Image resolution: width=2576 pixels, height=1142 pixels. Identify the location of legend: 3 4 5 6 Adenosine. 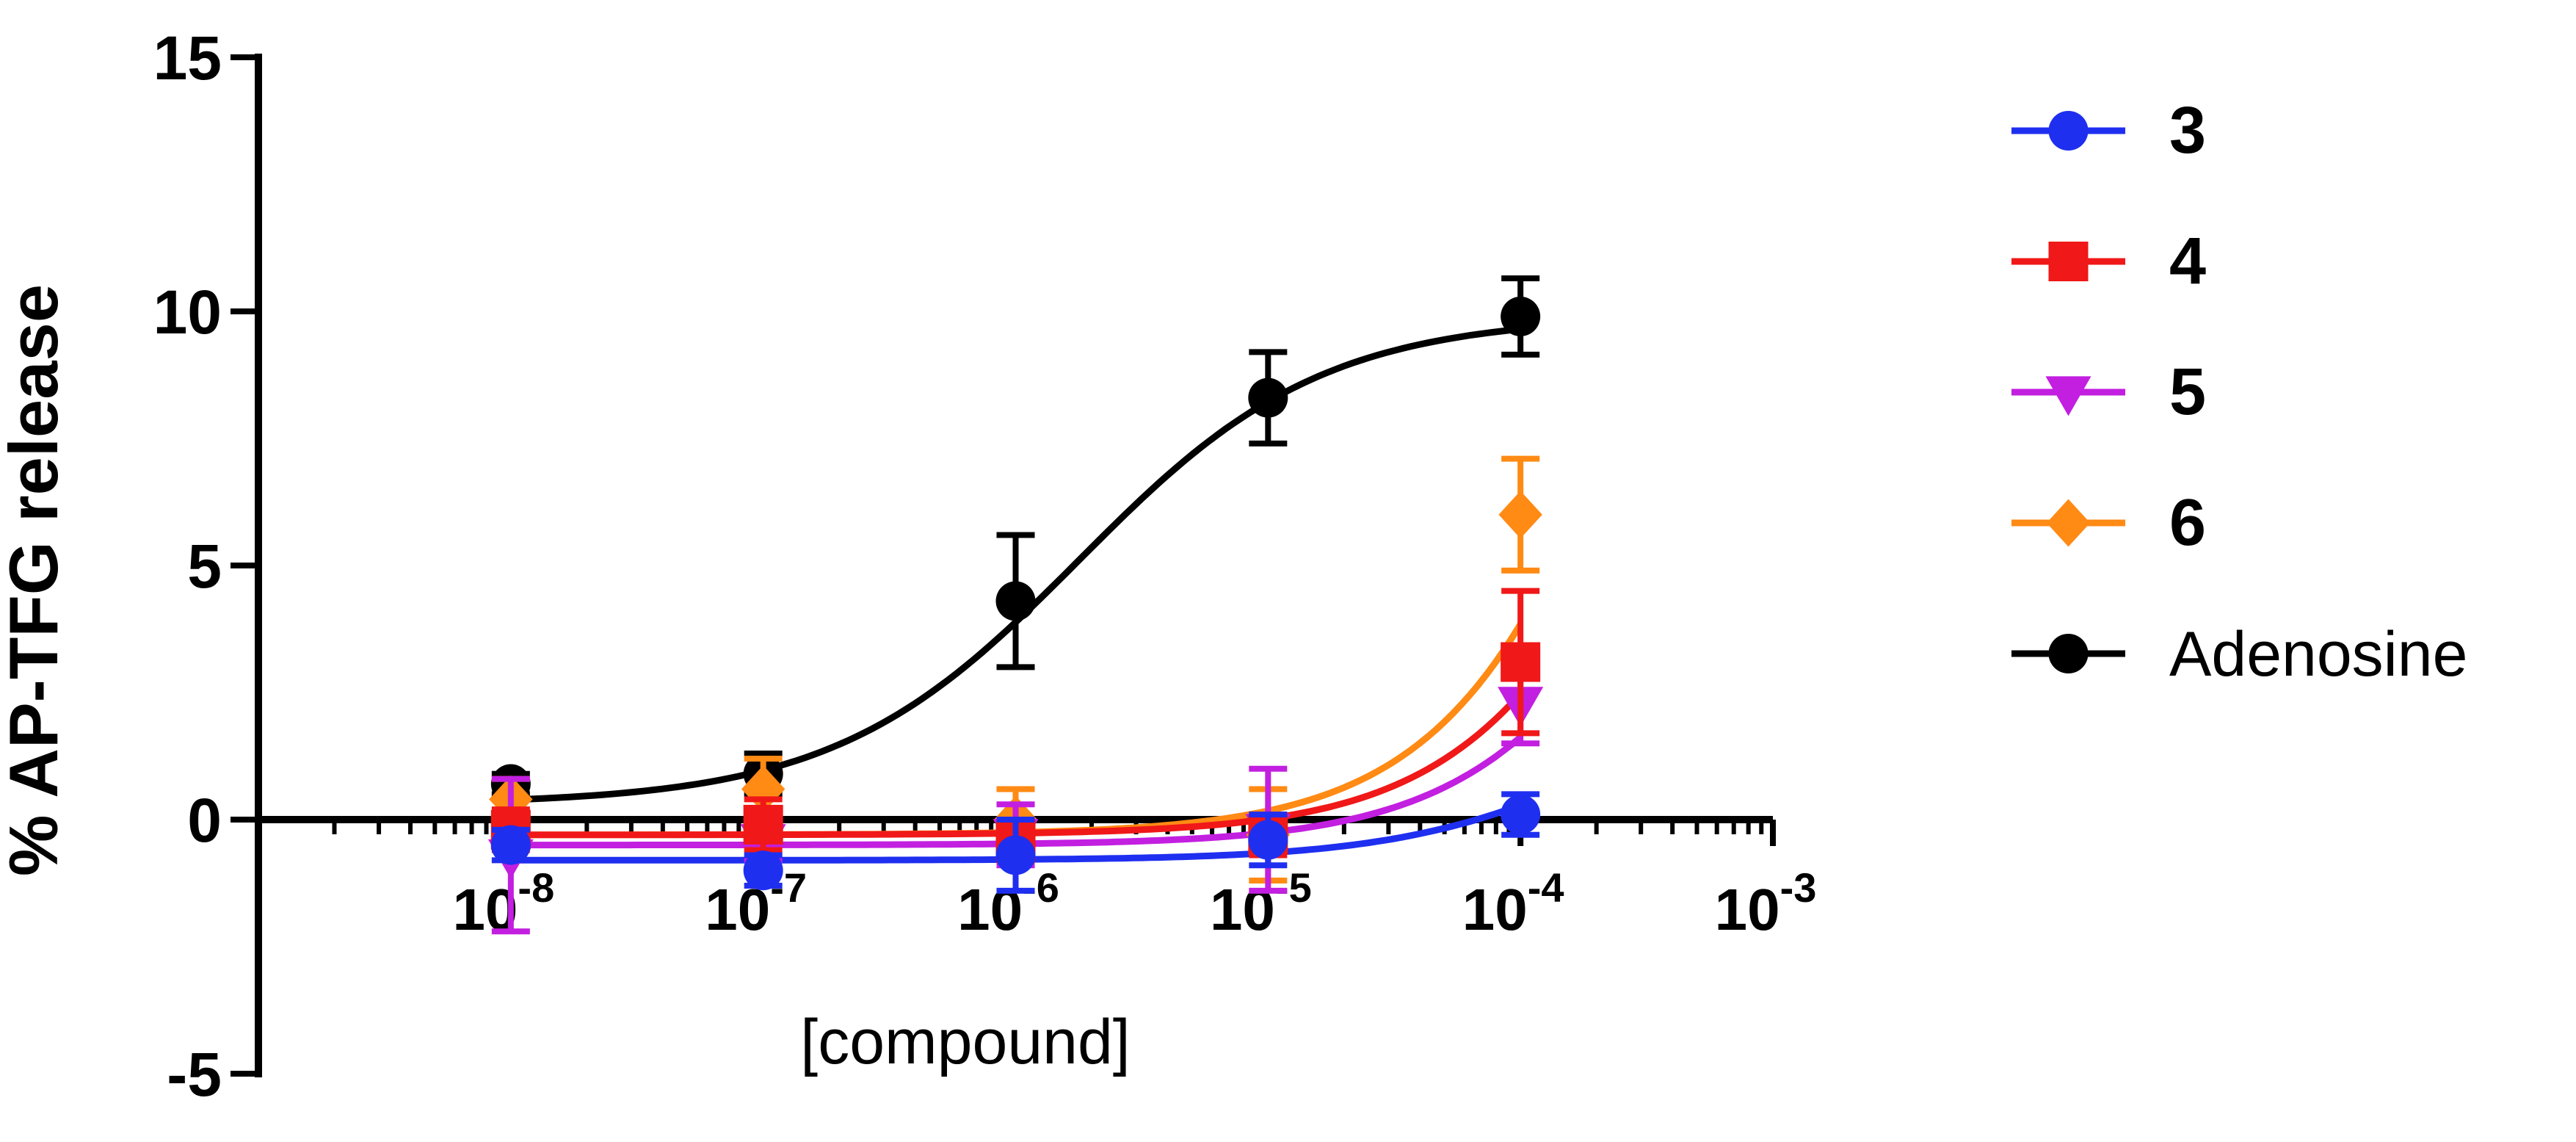
(2239, 392).